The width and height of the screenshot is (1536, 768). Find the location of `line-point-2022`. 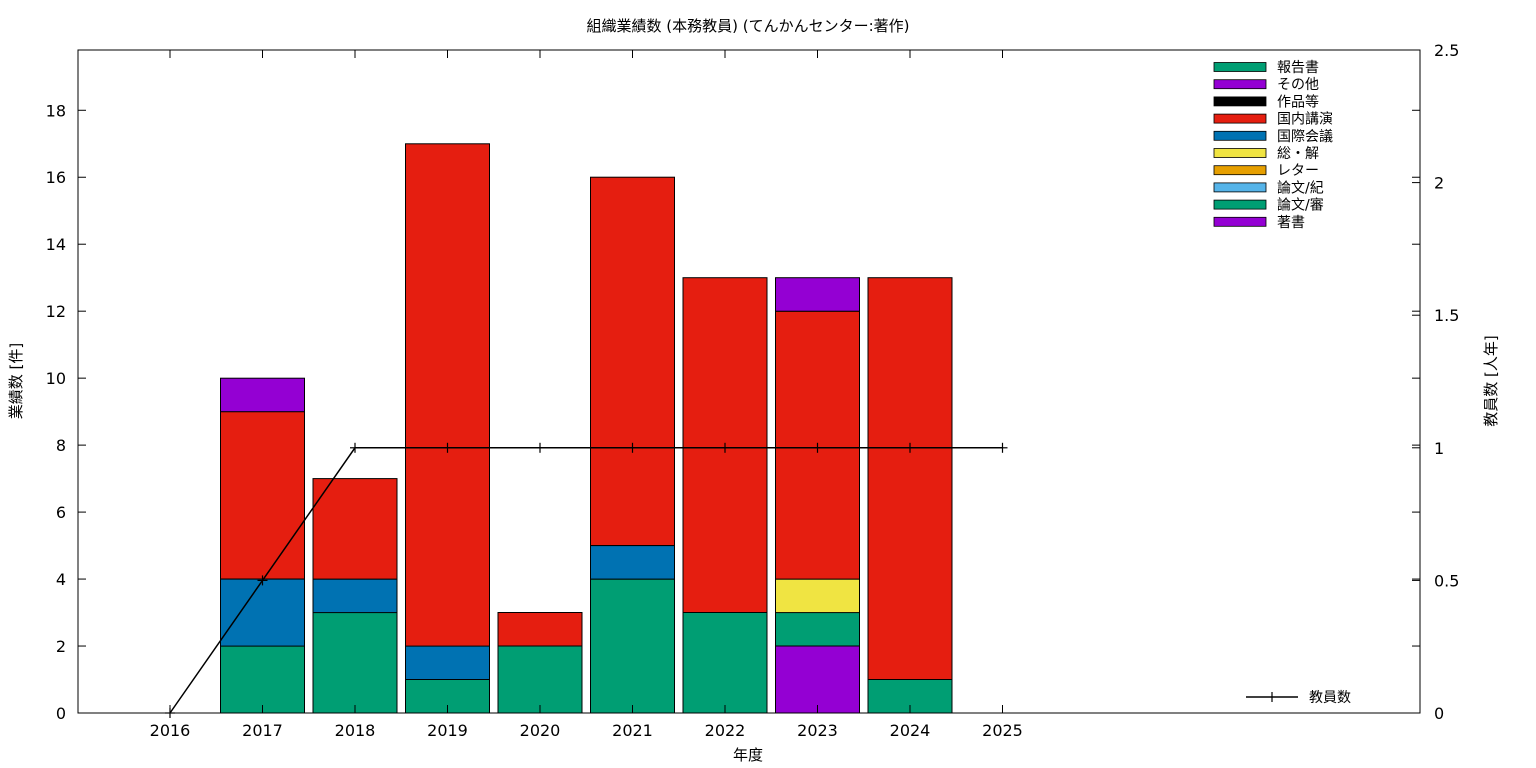

line-point-2022 is located at coordinates (725, 447).